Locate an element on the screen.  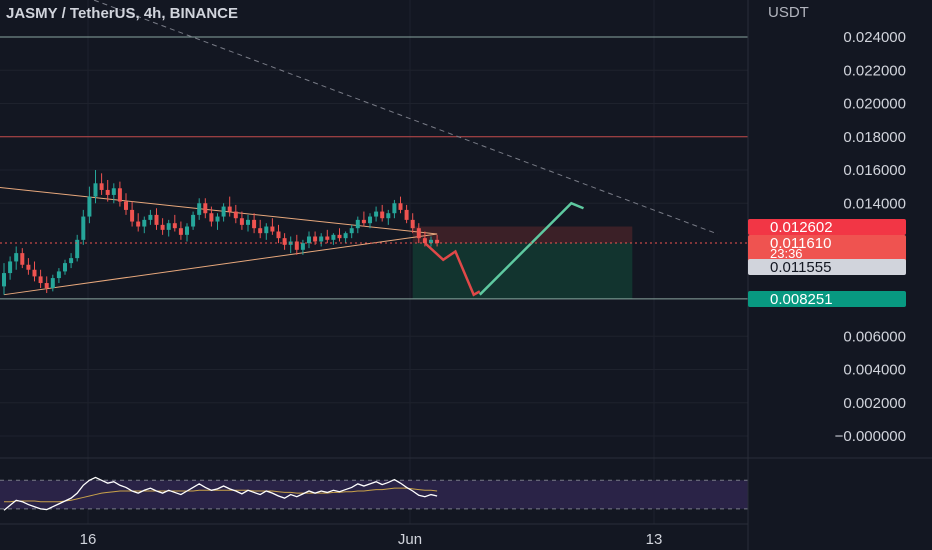
rsi-ma-line is located at coordinates (221, 495).